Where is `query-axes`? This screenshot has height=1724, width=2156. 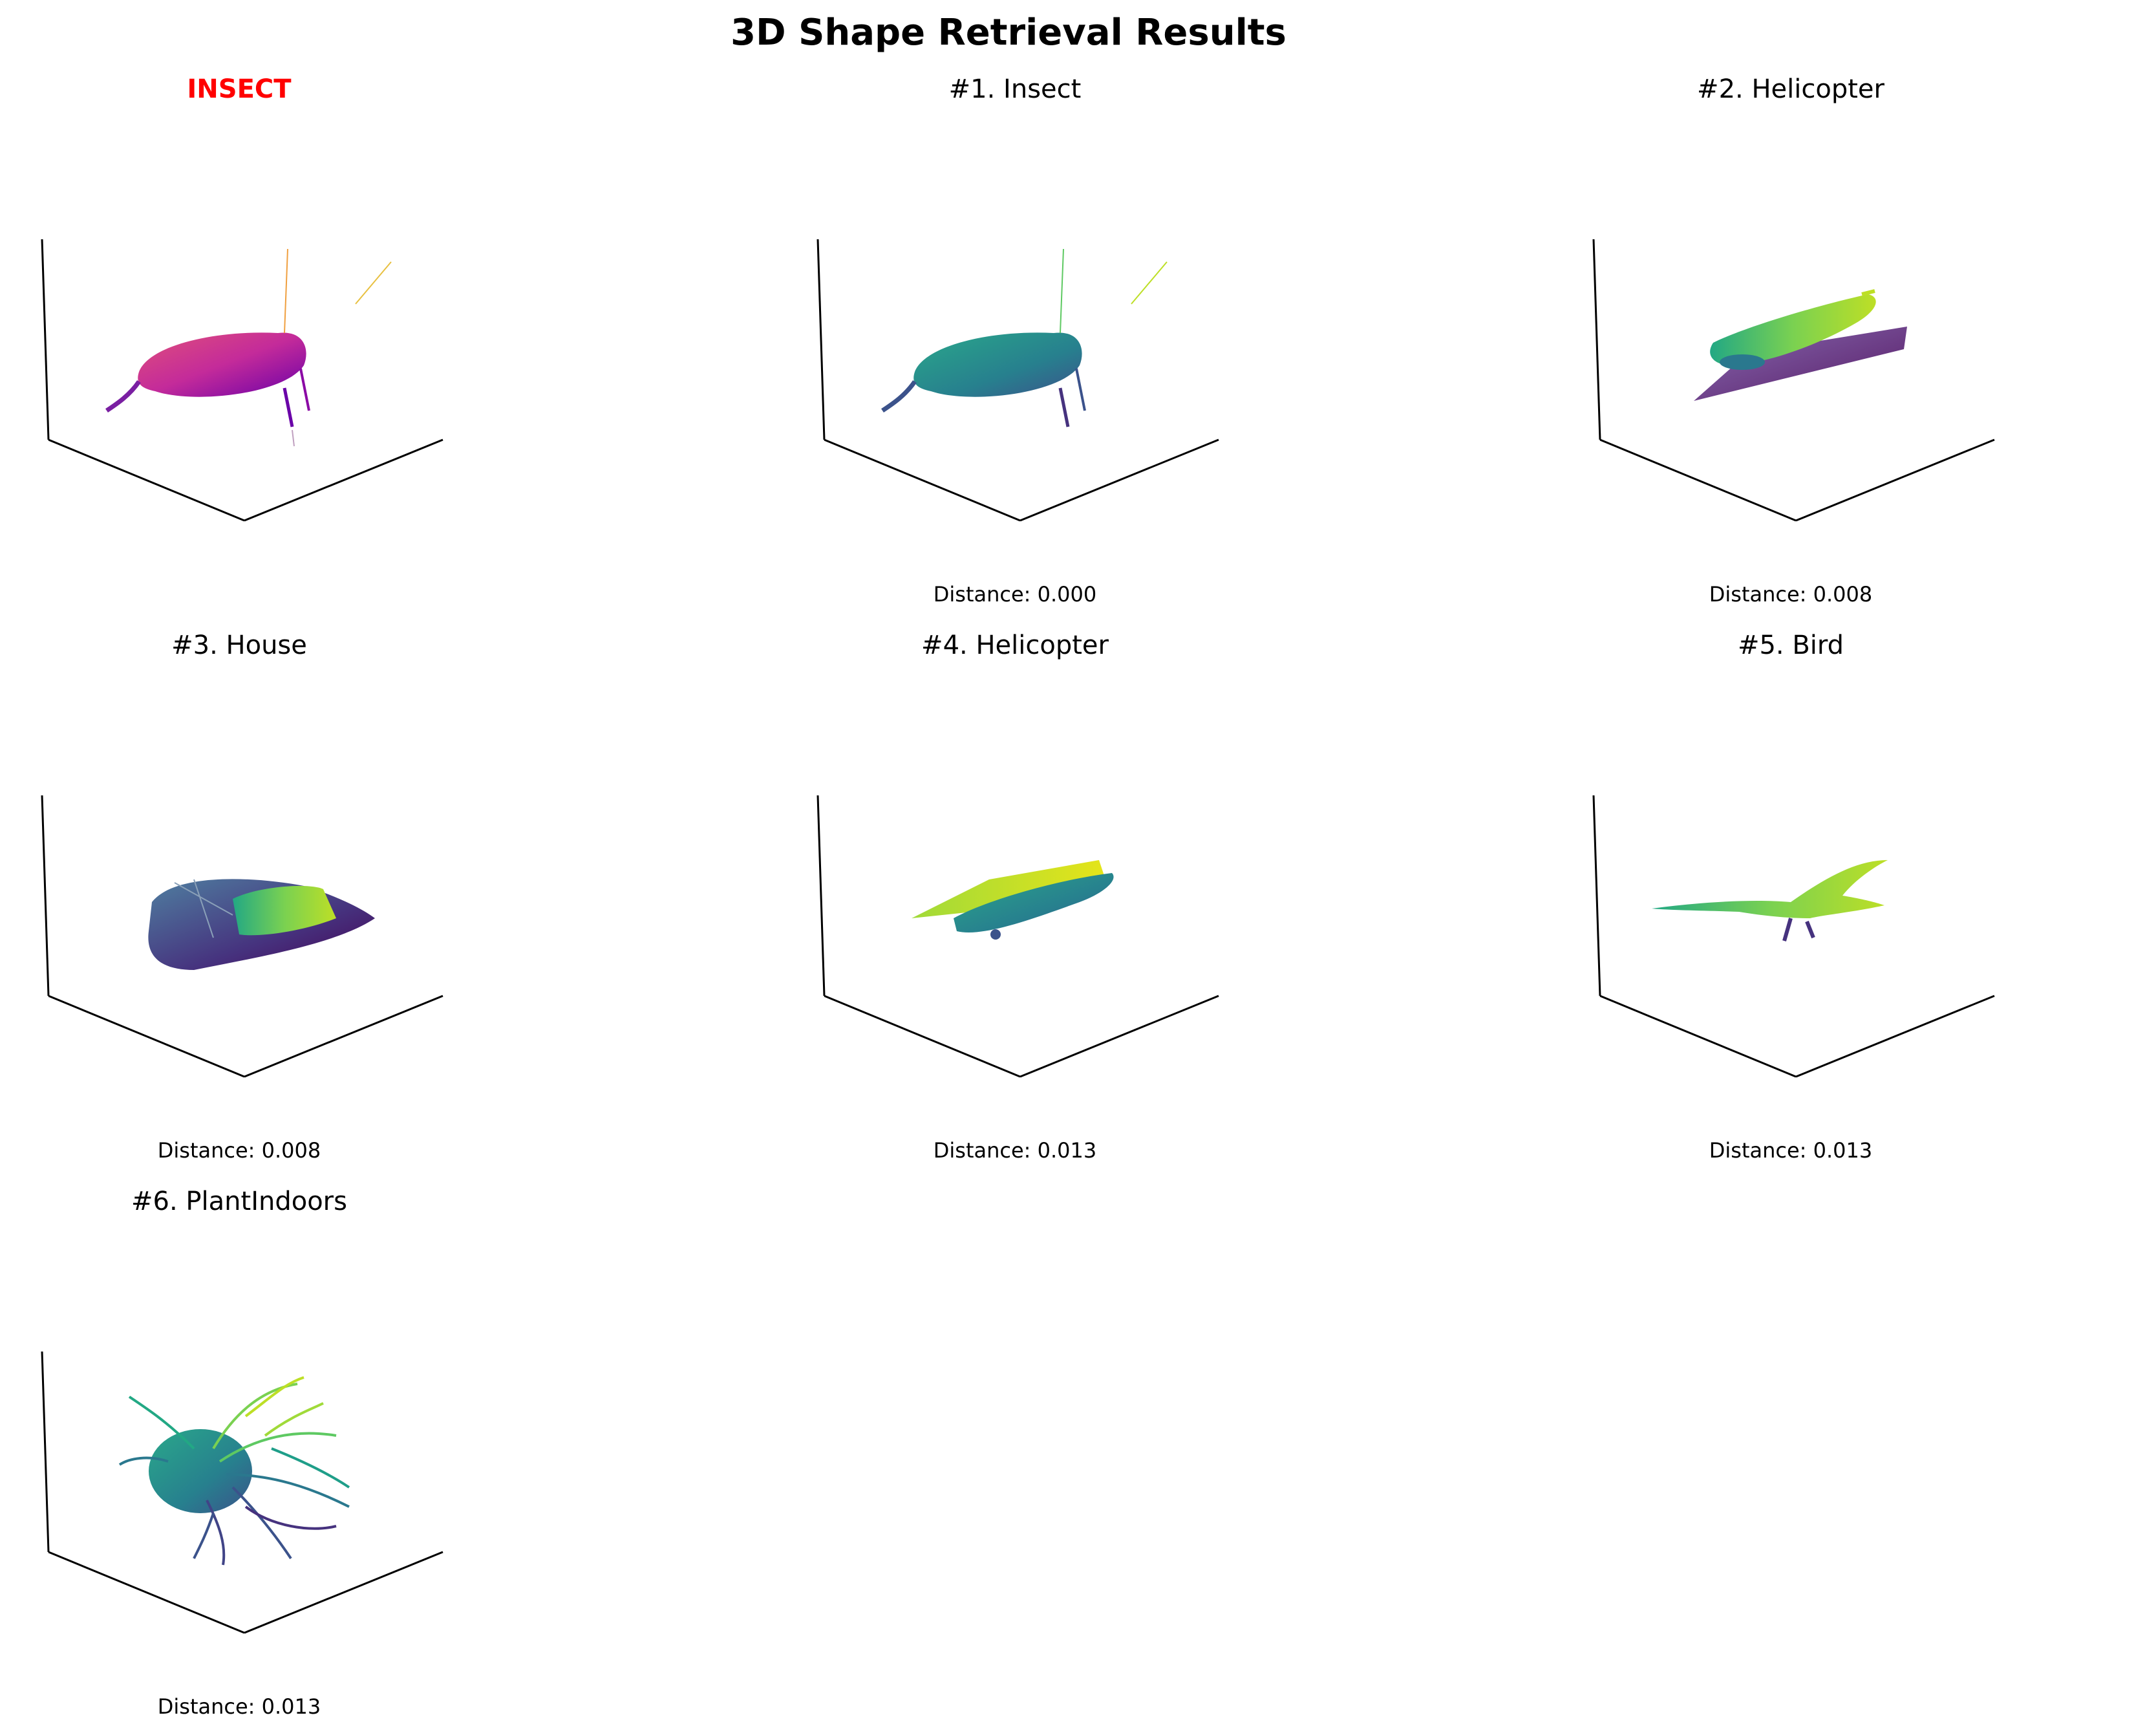
query-axes is located at coordinates (242, 380).